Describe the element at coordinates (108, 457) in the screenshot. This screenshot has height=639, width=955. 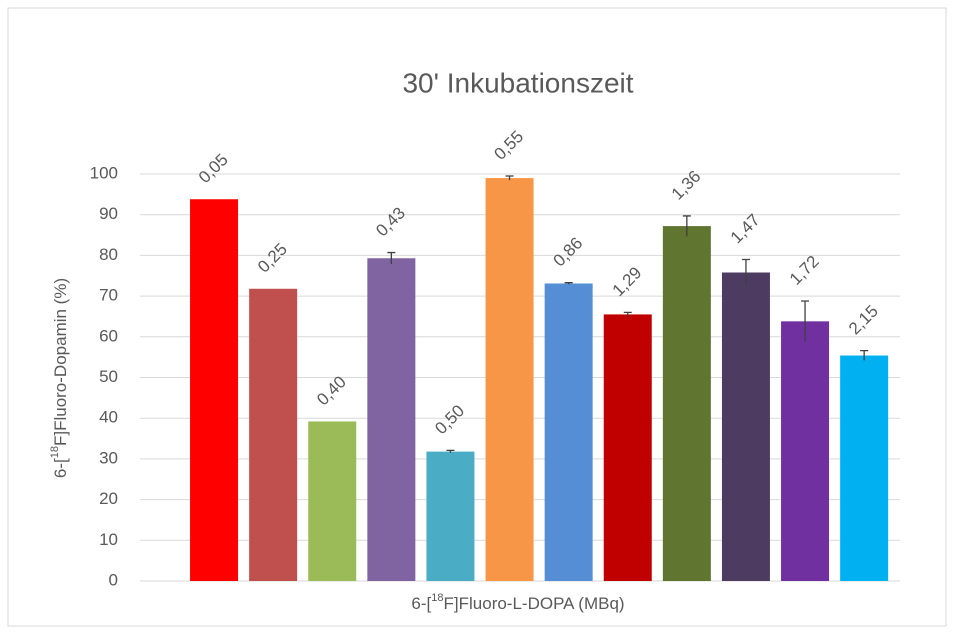
I see `y-tick-label: 30` at that location.